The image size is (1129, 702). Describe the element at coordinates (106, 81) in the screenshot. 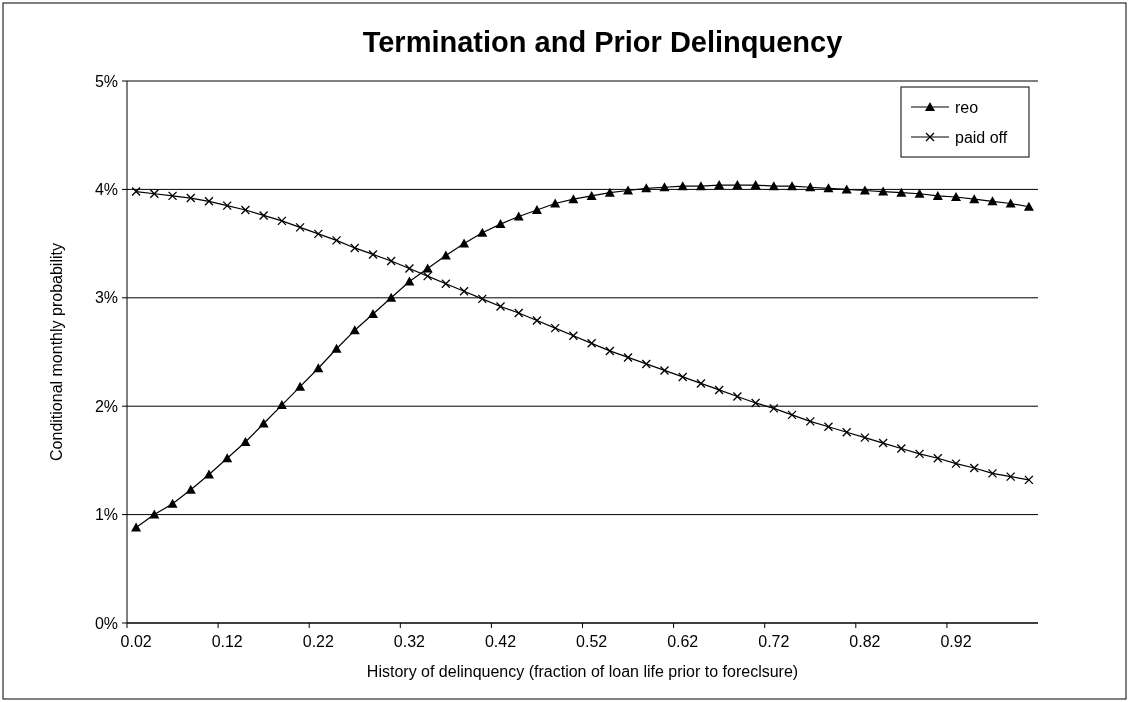

I see `y-tick-label: 5%` at that location.